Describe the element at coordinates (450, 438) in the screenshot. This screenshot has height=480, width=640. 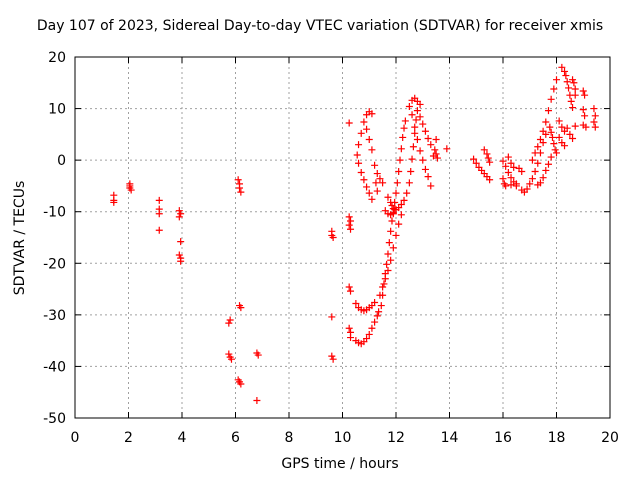
I see `x-tick-label: 14` at that location.